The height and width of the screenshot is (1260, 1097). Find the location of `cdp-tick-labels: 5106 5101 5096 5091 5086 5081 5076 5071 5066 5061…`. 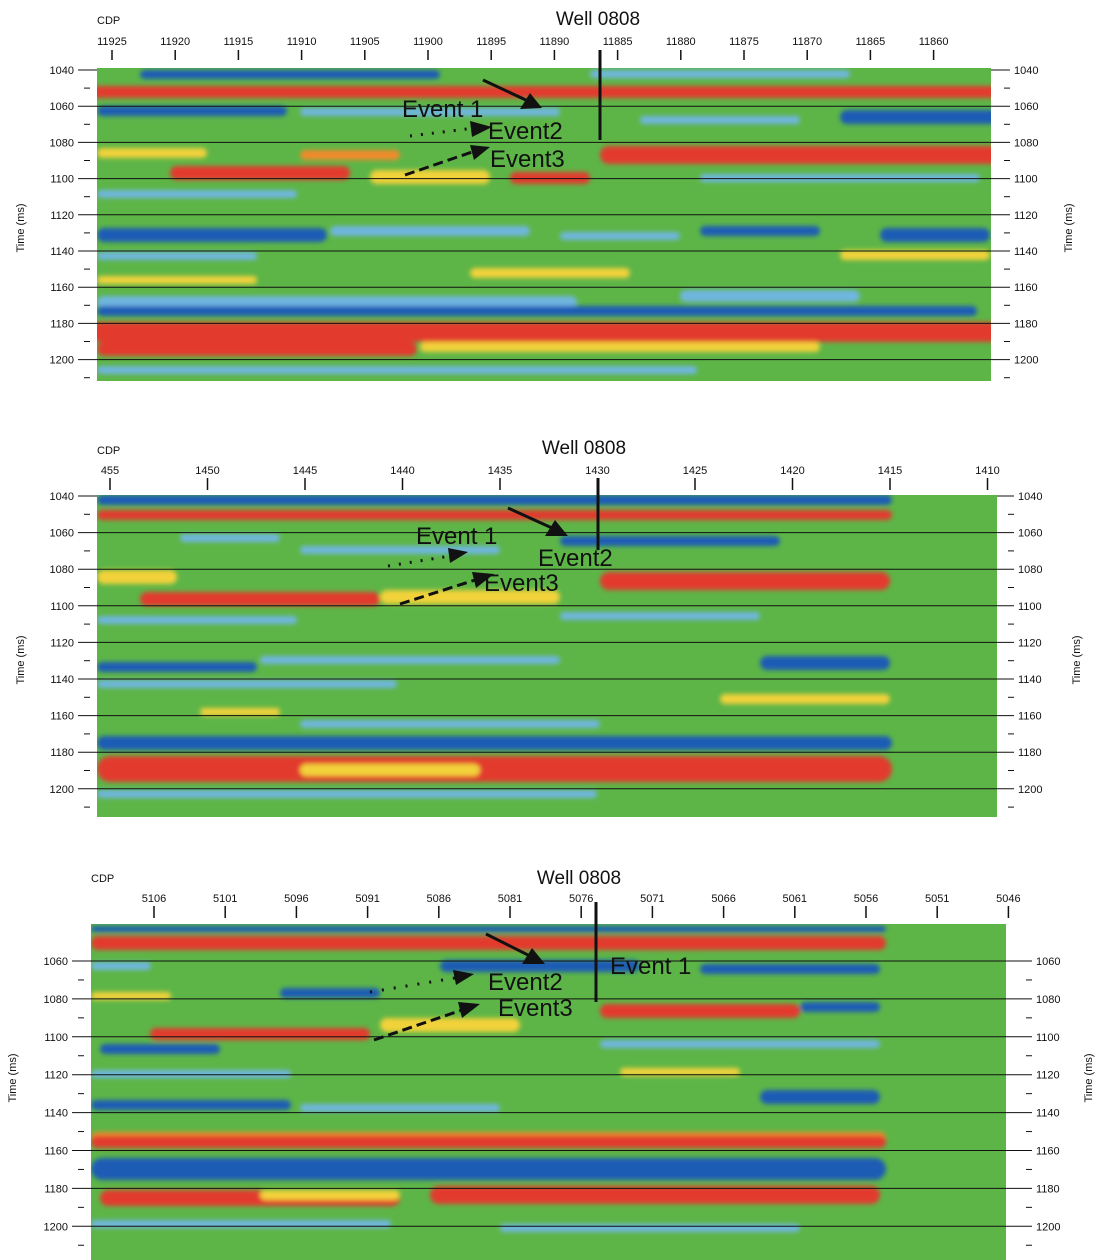

cdp-tick-labels: 5106 5101 5096 5091 5086 5081 5076 5071 5066 5061… is located at coordinates (581, 905).